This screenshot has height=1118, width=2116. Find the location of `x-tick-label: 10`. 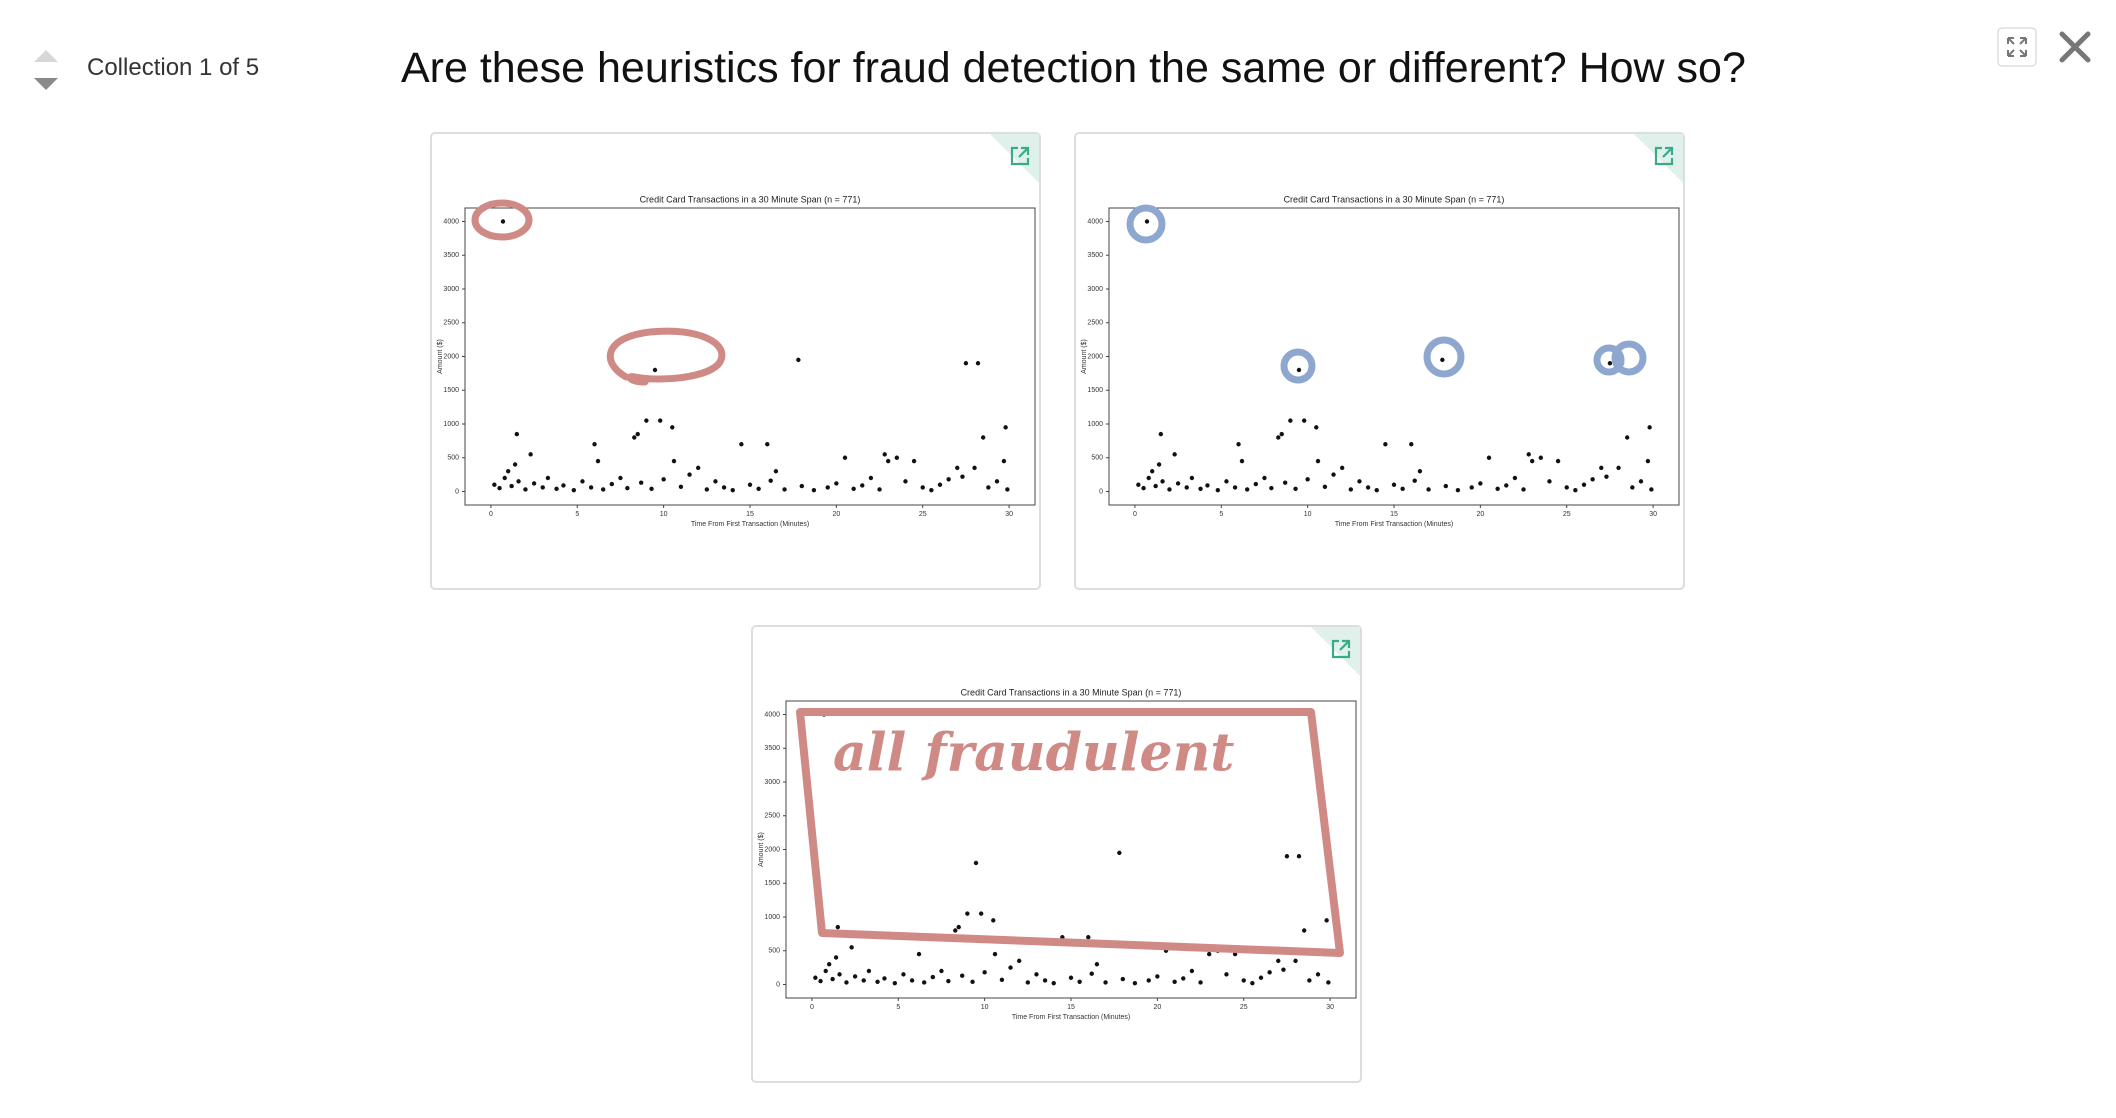

x-tick-label: 10 is located at coordinates (1308, 514).